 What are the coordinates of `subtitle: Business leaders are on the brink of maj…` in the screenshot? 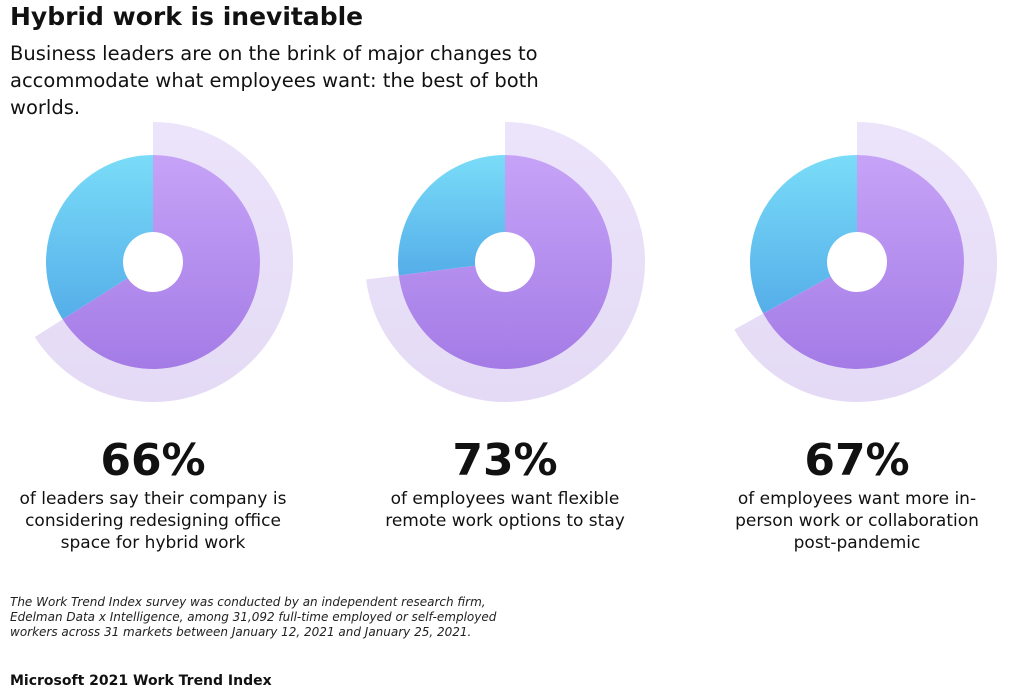 It's located at (274, 80).